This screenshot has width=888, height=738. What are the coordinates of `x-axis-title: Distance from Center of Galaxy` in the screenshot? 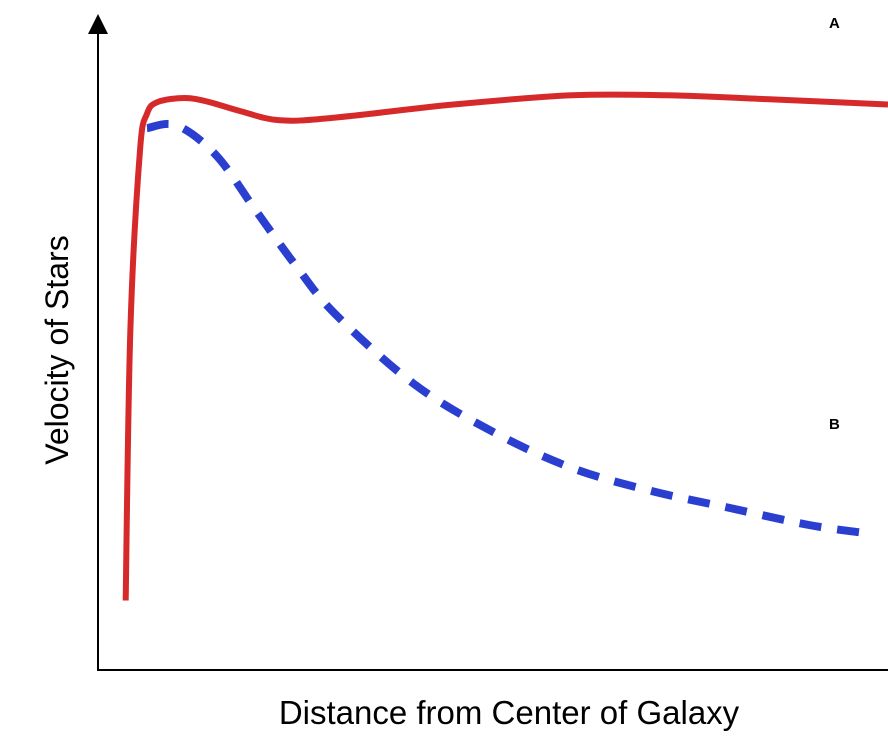 It's located at (509, 712).